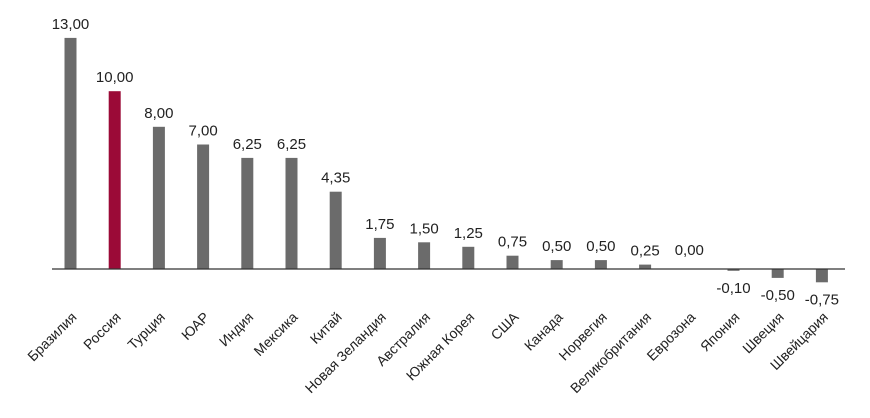  What do you see at coordinates (468, 233) in the screenshot?
I see `value-label-10: 1,25` at bounding box center [468, 233].